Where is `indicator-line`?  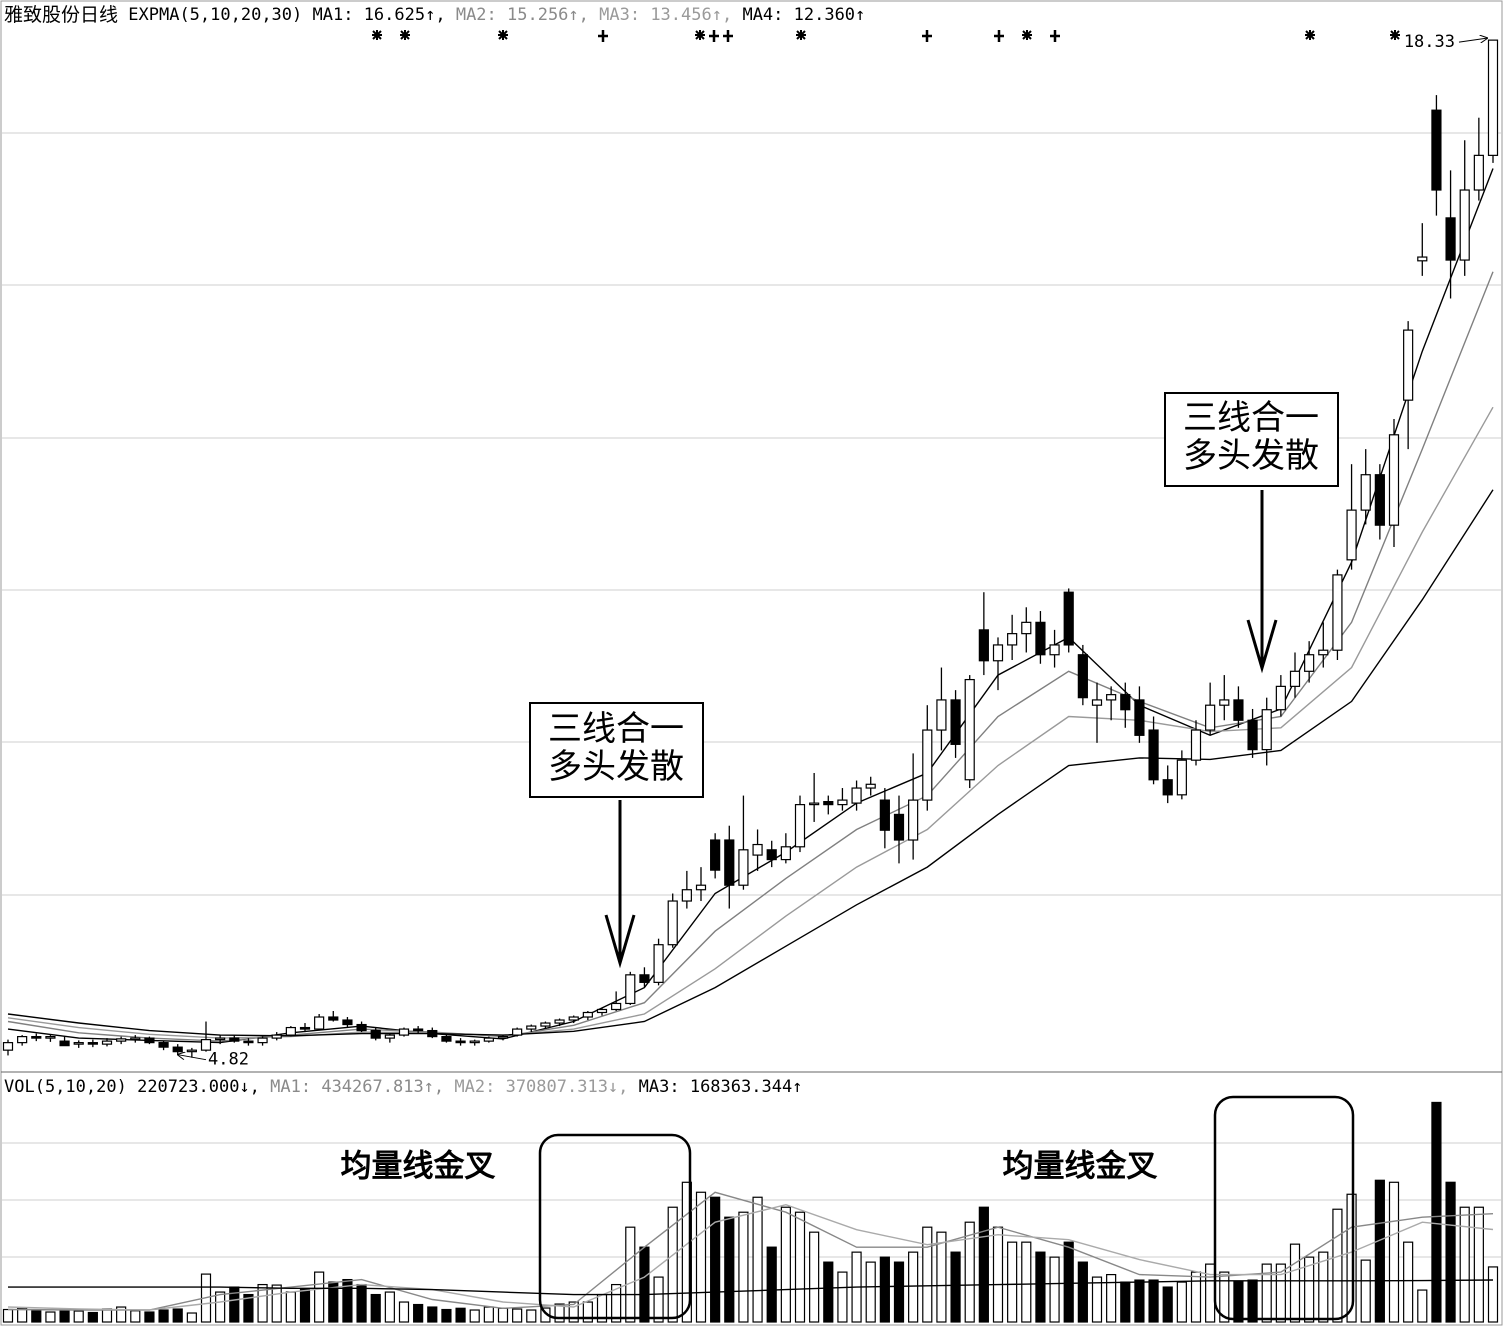
indicator-line is located at coordinates (751, 1287).